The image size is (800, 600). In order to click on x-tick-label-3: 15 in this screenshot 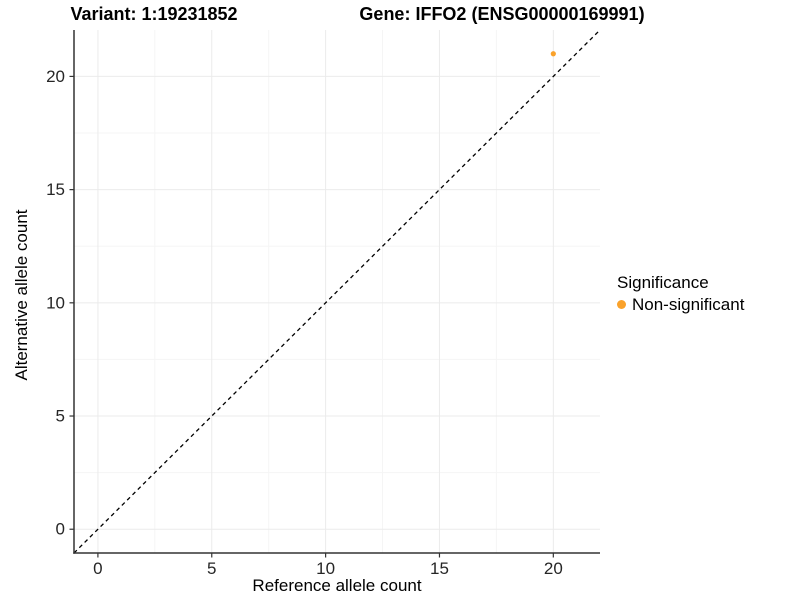, I will do `click(439, 568)`.